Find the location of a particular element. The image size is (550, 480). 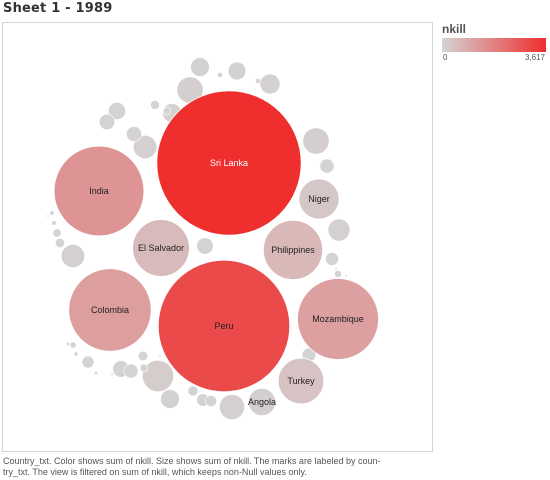

bubble-philippines is located at coordinates (293, 250).